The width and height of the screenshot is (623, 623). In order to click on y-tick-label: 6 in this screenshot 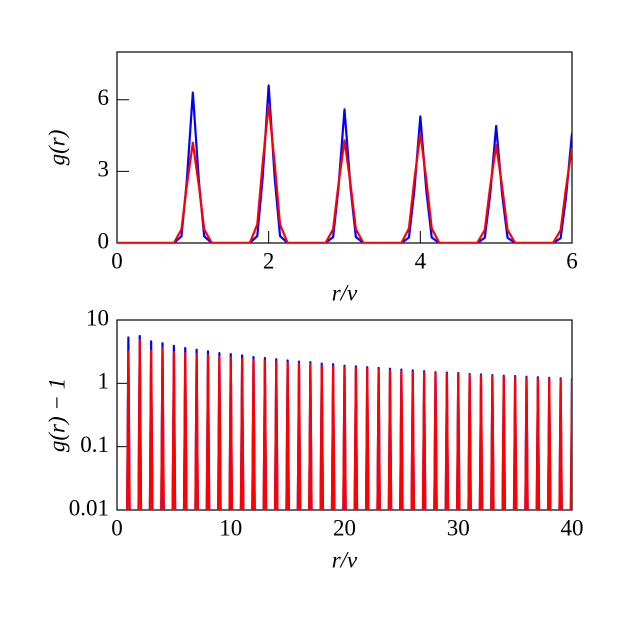, I will do `click(104, 97)`.